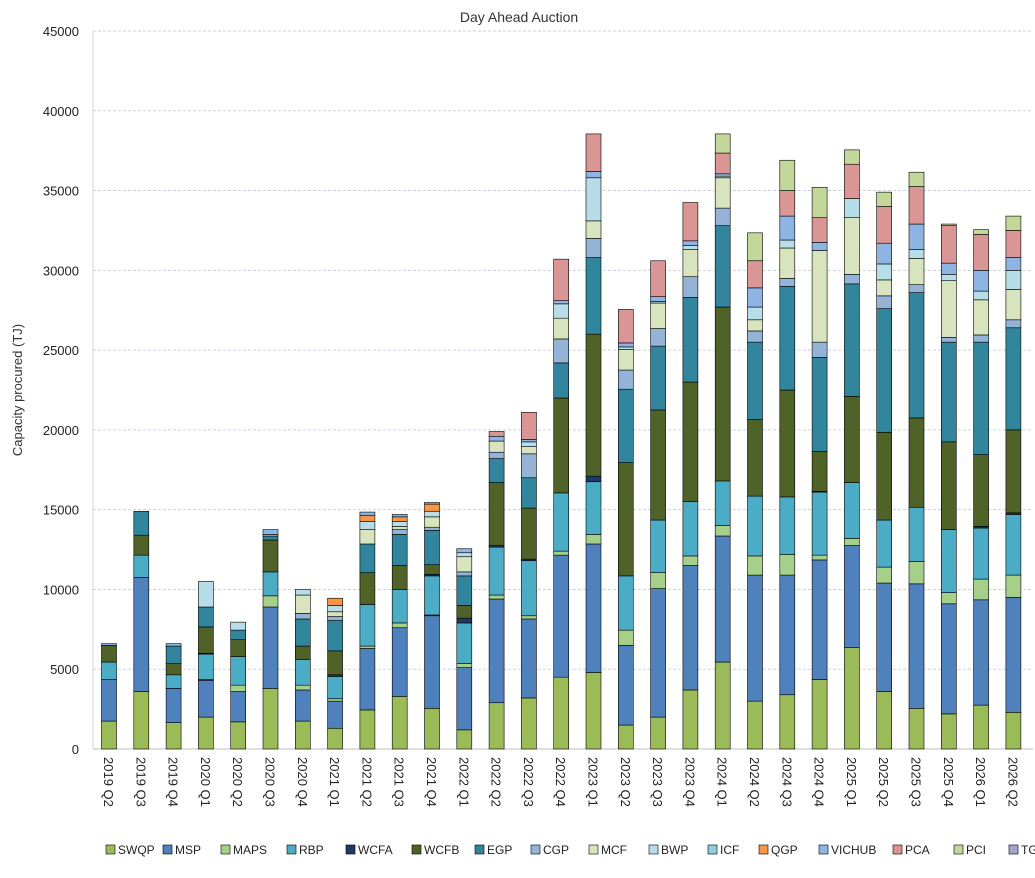 Image resolution: width=1035 pixels, height=878 pixels. Describe the element at coordinates (75, 749) in the screenshot. I see `y-tick-label: 0` at that location.